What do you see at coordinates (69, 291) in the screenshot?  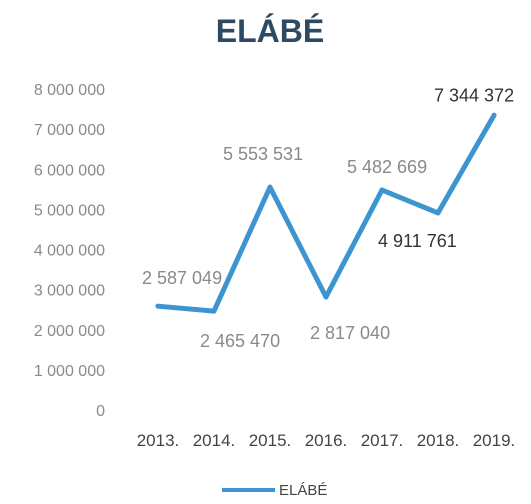 I see `y-tick-label: 3 000 000` at bounding box center [69, 291].